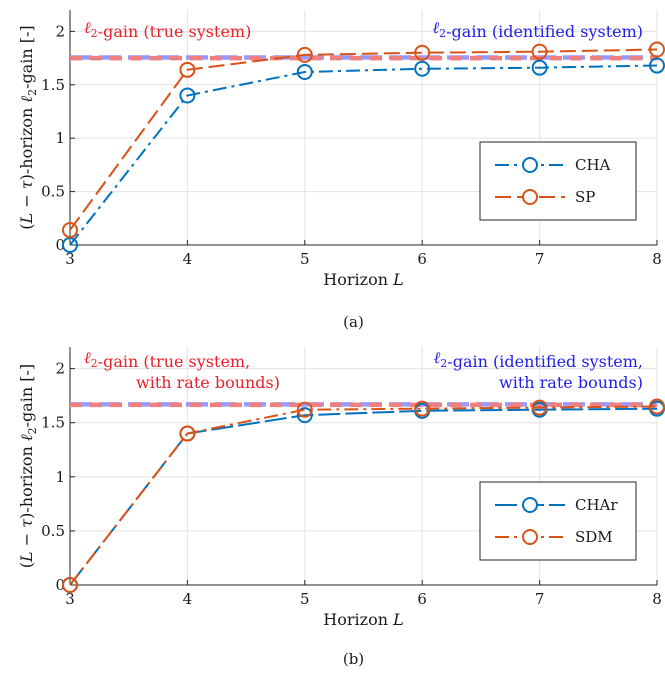  What do you see at coordinates (167, 359) in the screenshot?
I see `ref-label-true: ℓ2-gain (true system,` at bounding box center [167, 359].